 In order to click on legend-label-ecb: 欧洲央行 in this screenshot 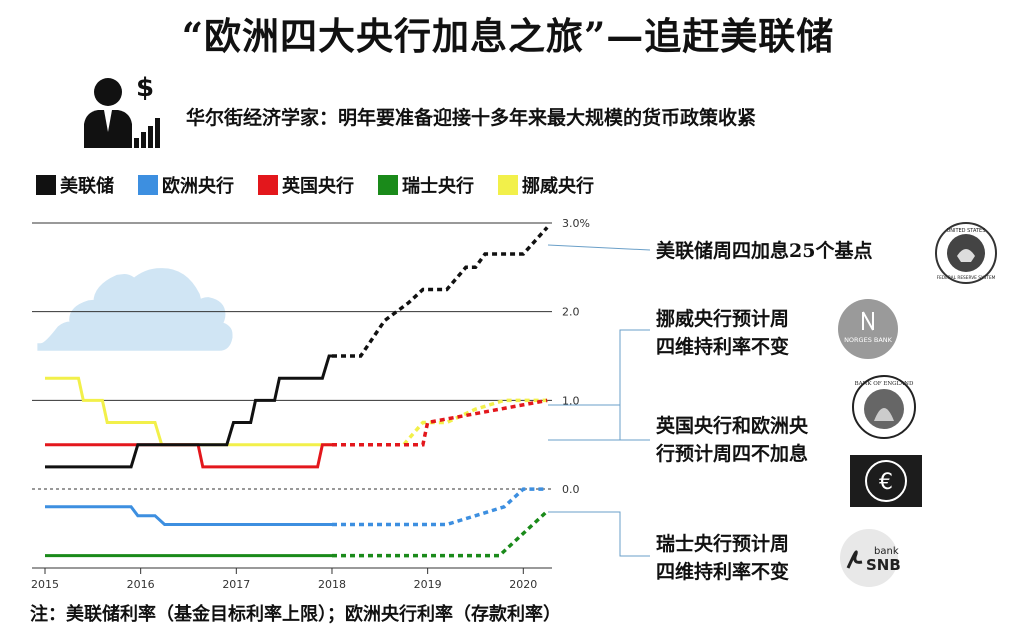, I will do `click(198, 186)`.